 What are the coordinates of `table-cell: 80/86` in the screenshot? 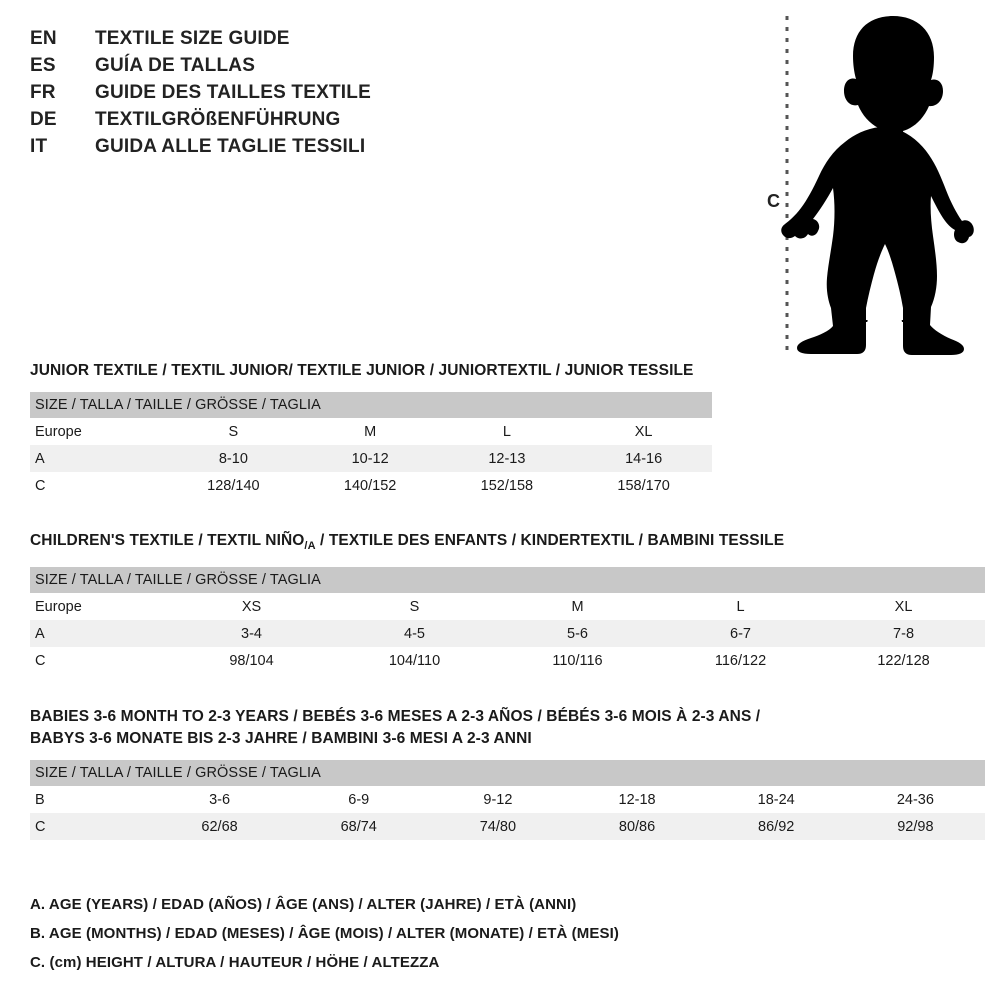 It's located at (637, 826).